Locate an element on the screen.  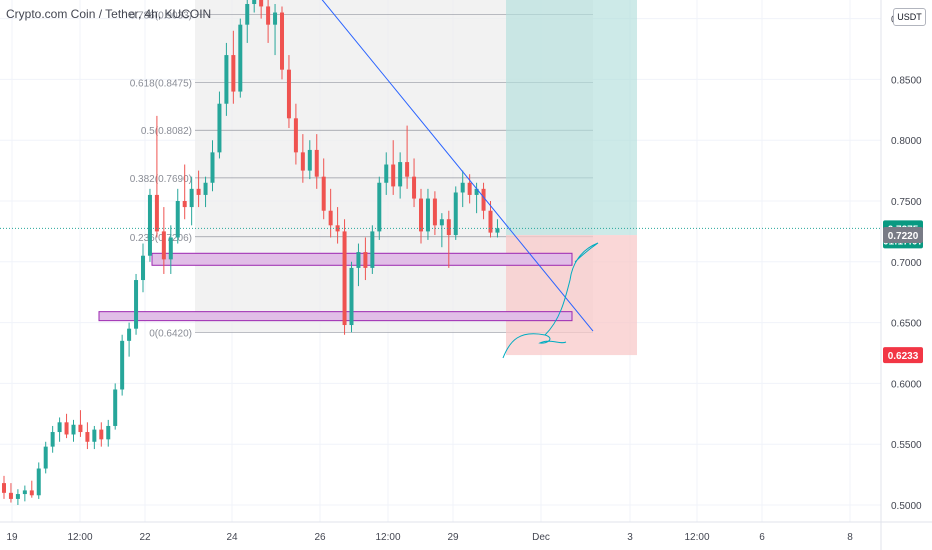
price-axis-label: 0.7000 is located at coordinates (906, 263).